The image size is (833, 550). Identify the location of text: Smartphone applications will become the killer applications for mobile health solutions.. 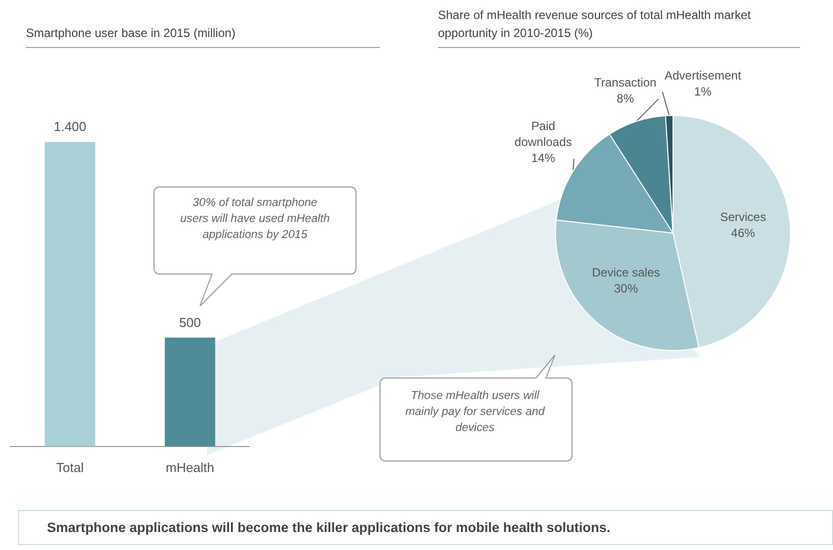
(425, 527).